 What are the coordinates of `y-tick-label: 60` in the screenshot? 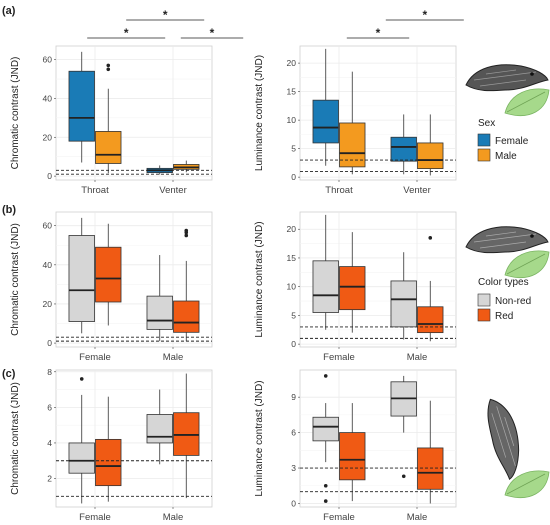 It's located at (48, 60).